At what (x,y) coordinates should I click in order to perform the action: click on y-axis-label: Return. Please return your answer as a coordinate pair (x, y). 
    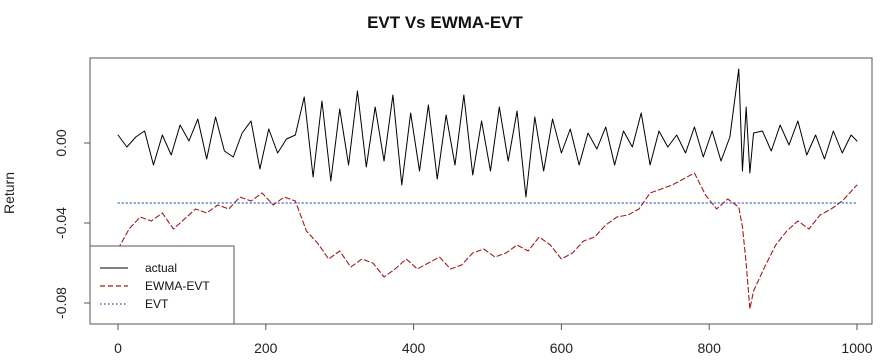
    Looking at the image, I should click on (9, 193).